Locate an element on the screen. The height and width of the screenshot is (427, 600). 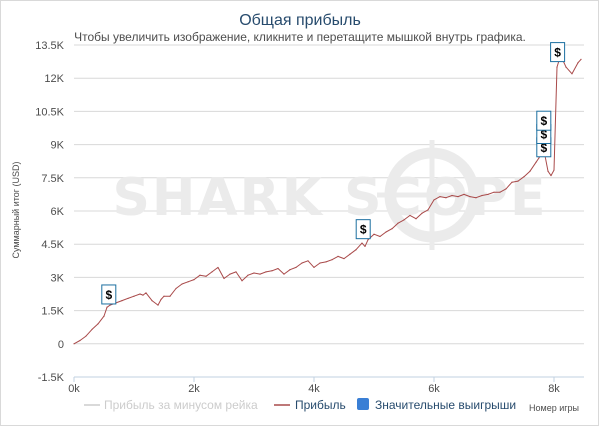
legend-item-big-wins: Значительные выигрыши is located at coordinates (436, 405).